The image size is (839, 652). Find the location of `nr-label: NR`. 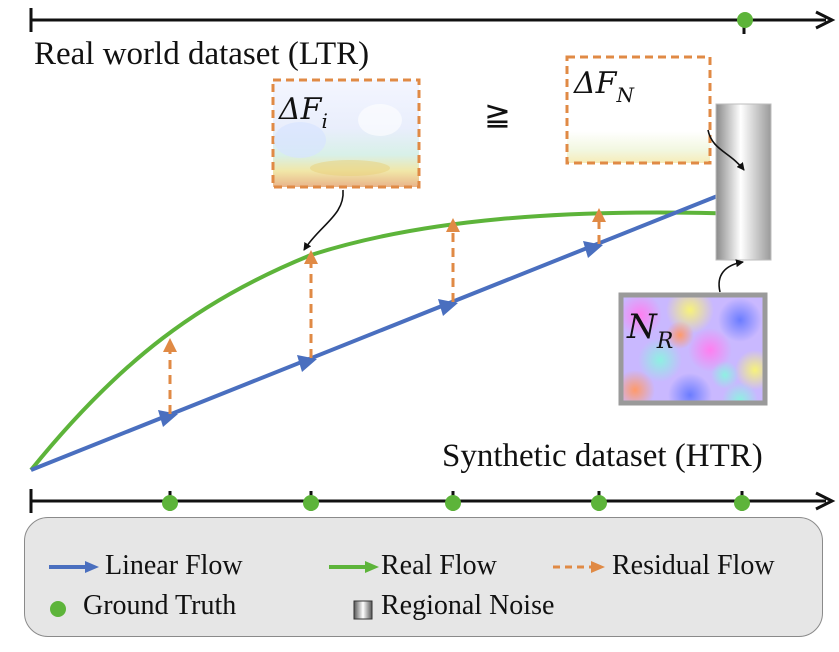

nr-label: NR is located at coordinates (649, 330).